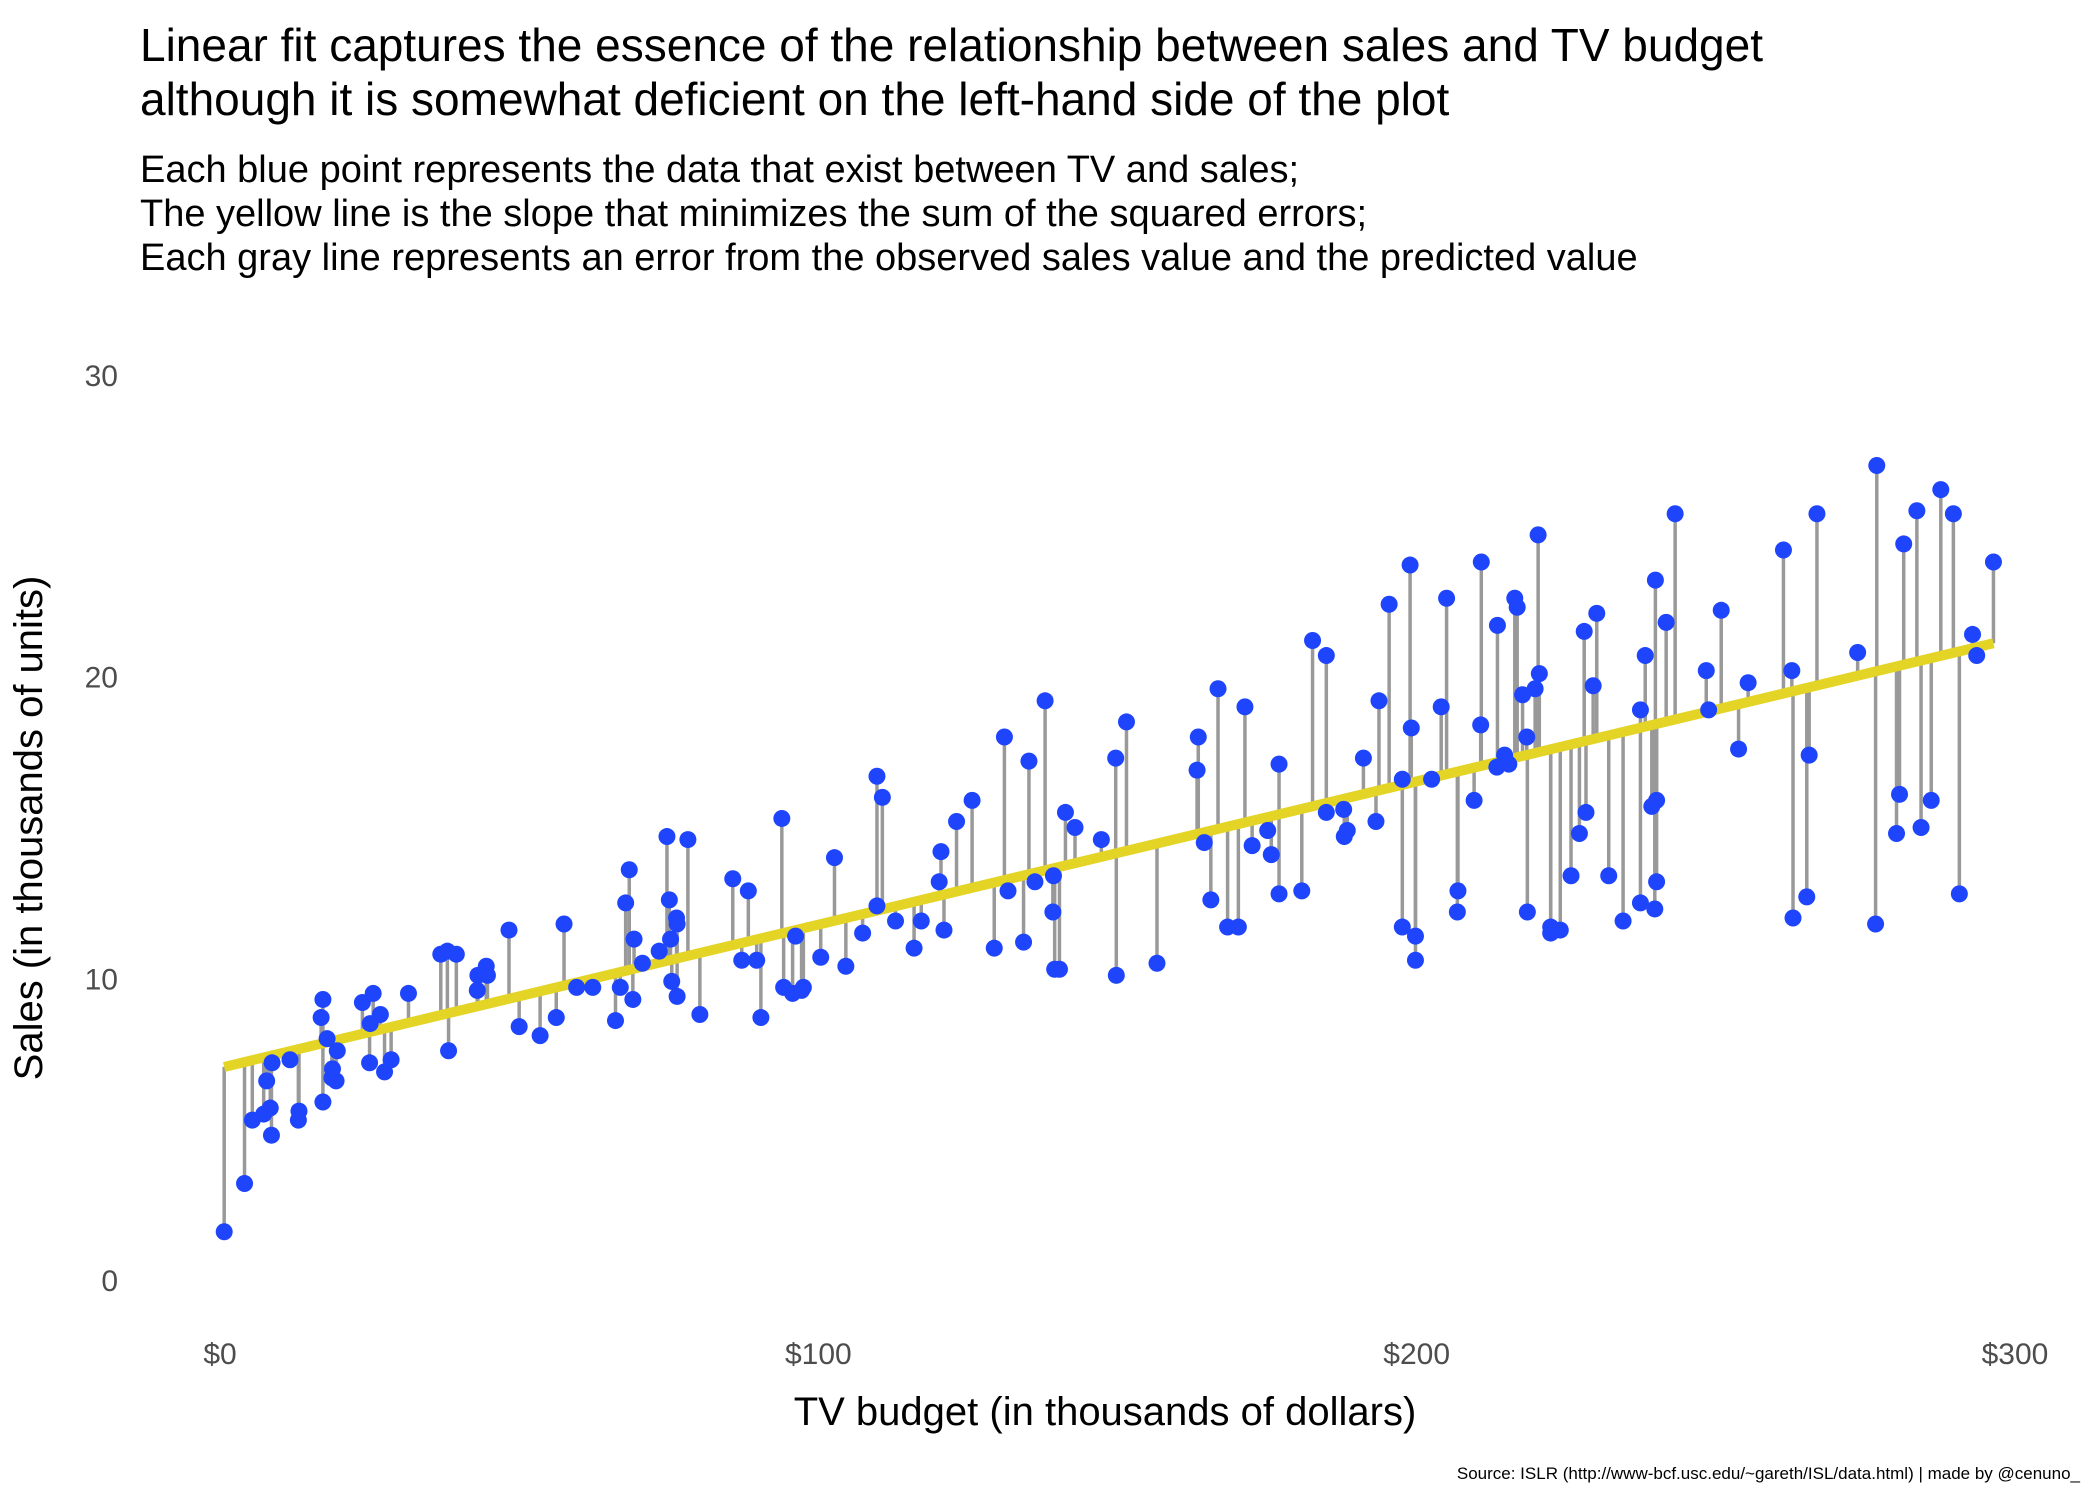 This screenshot has width=2100, height=1500. I want to click on x-axis-ticks: $0 $100 $200 $300, so click(1125, 1354).